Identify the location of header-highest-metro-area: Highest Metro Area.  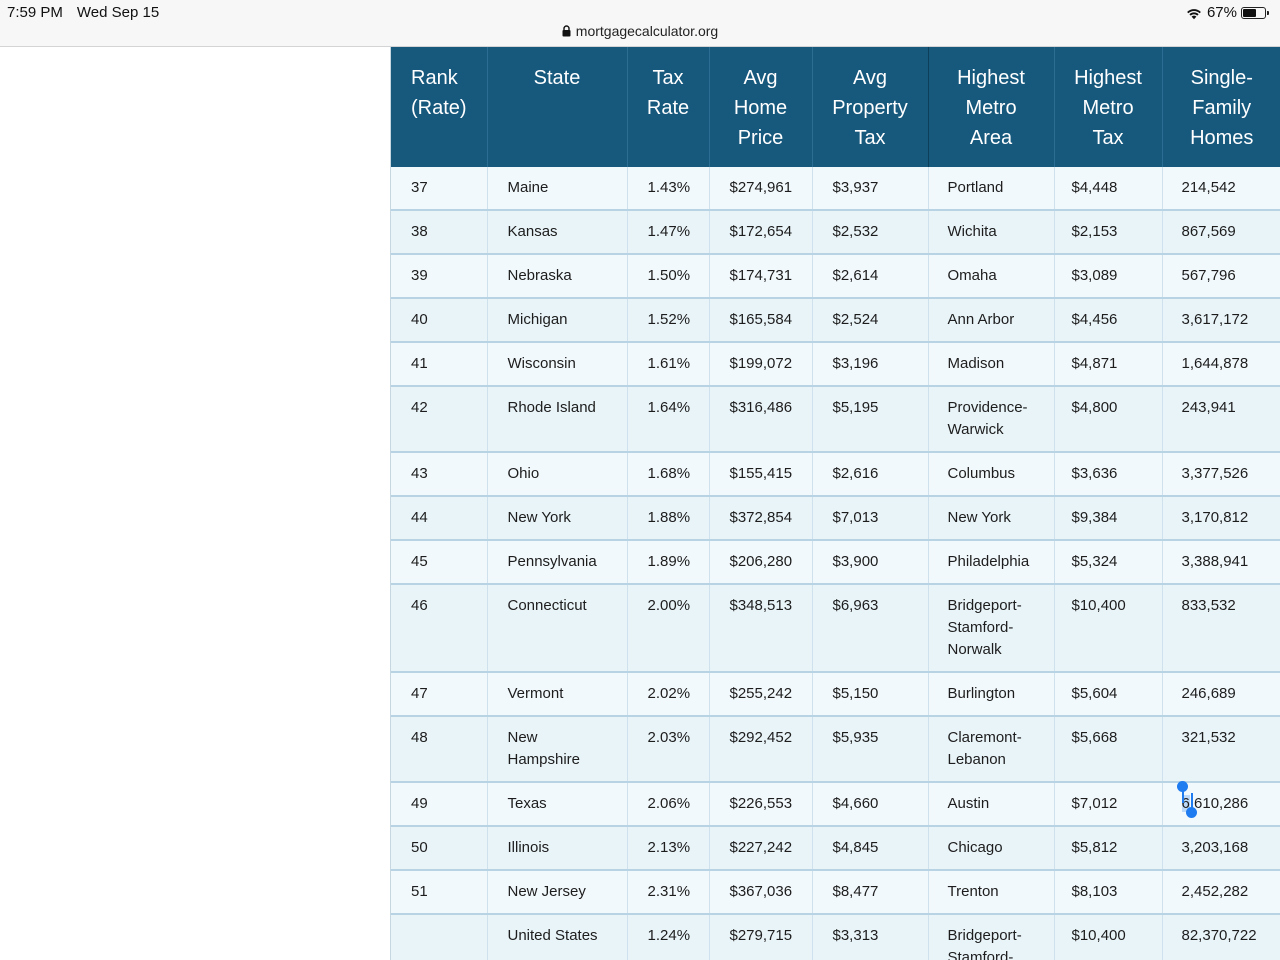
(991, 107).